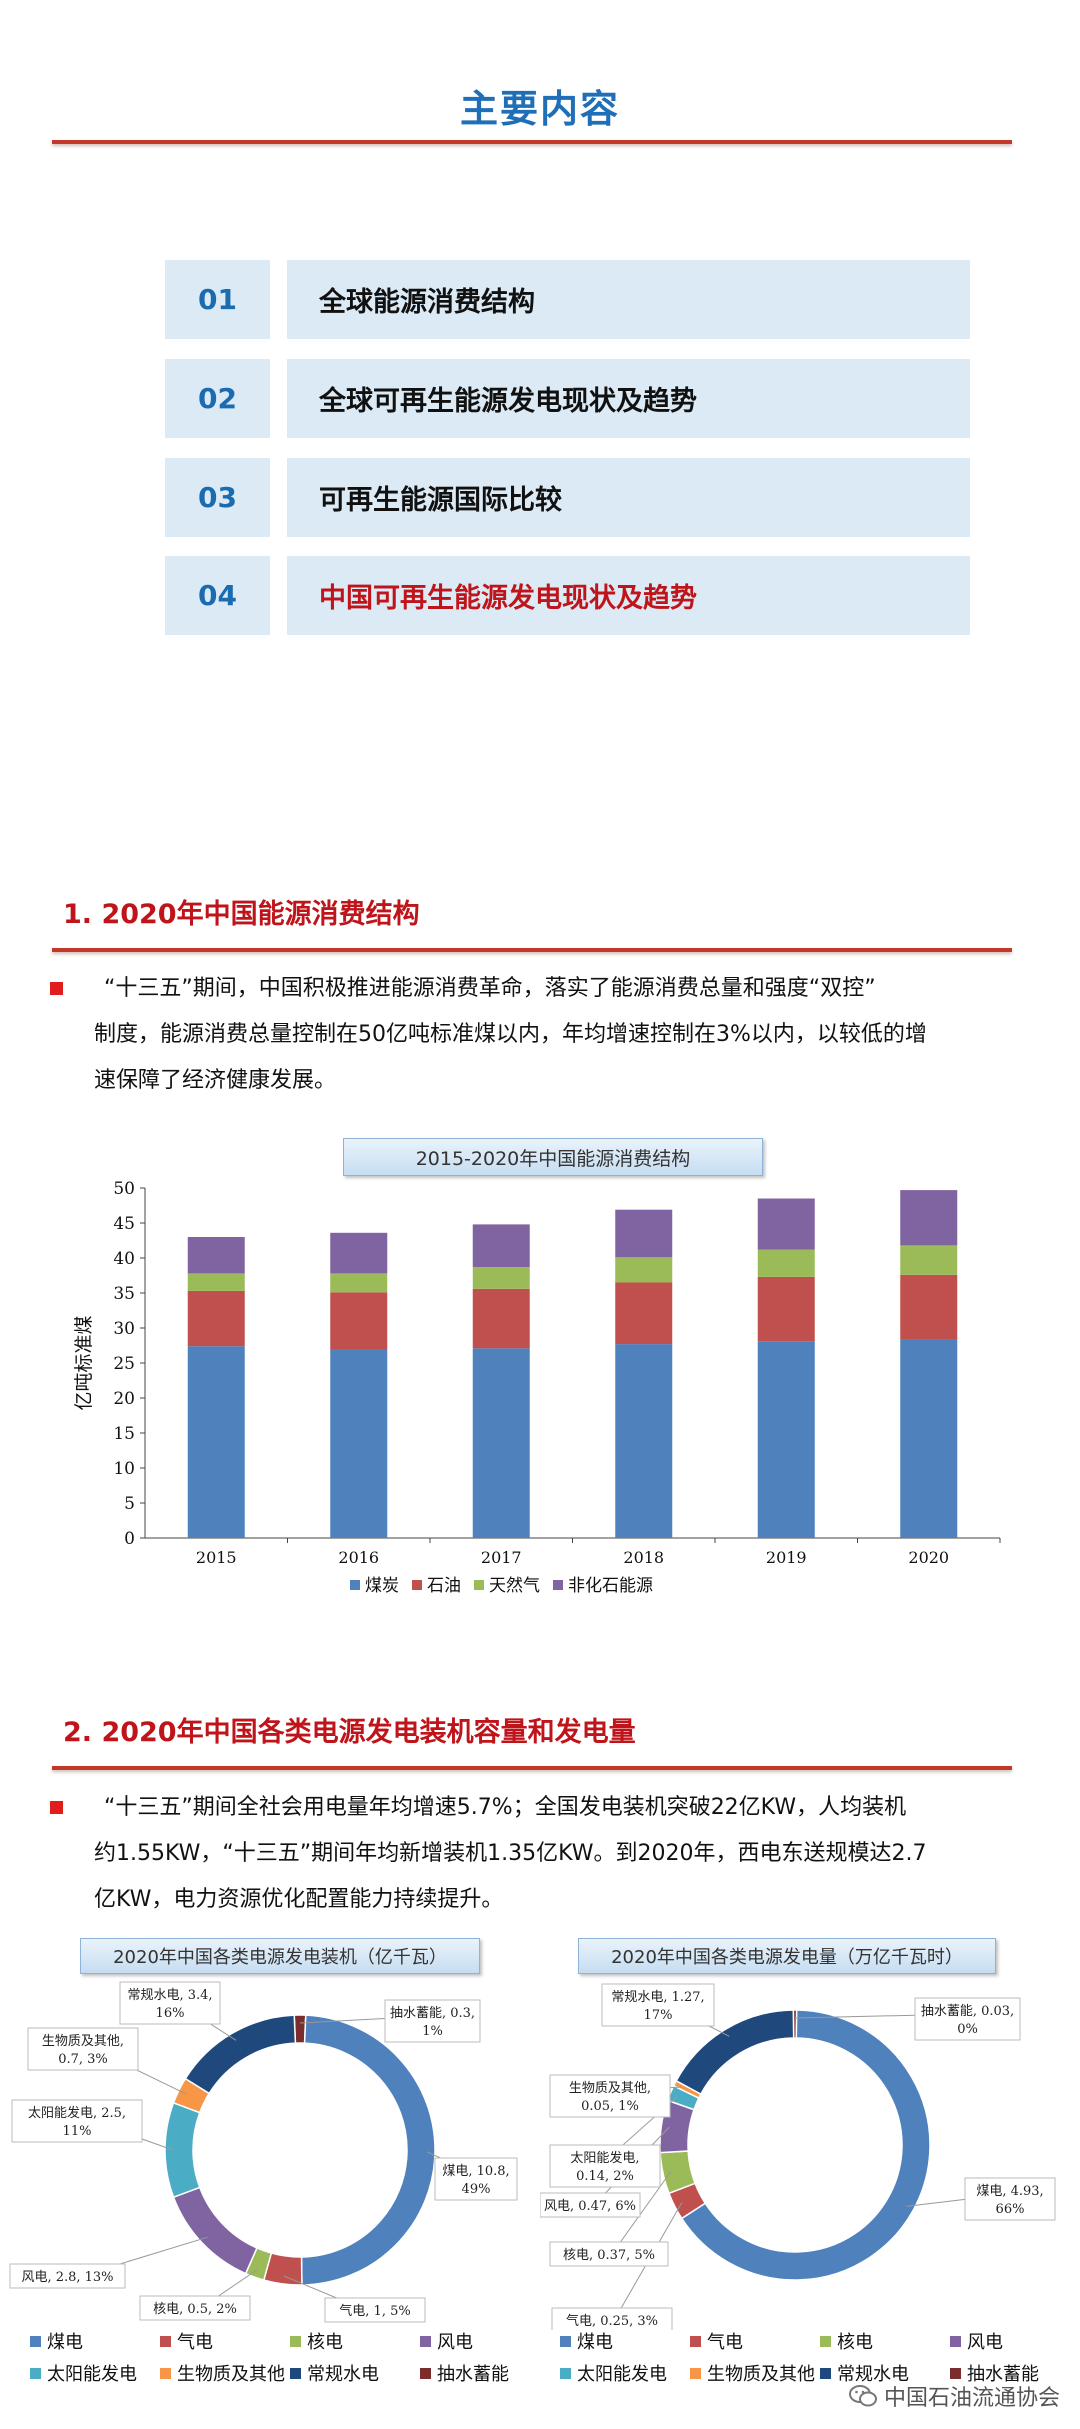 The image size is (1080, 2429). I want to click on toc-number-02: 02, so click(217, 398).